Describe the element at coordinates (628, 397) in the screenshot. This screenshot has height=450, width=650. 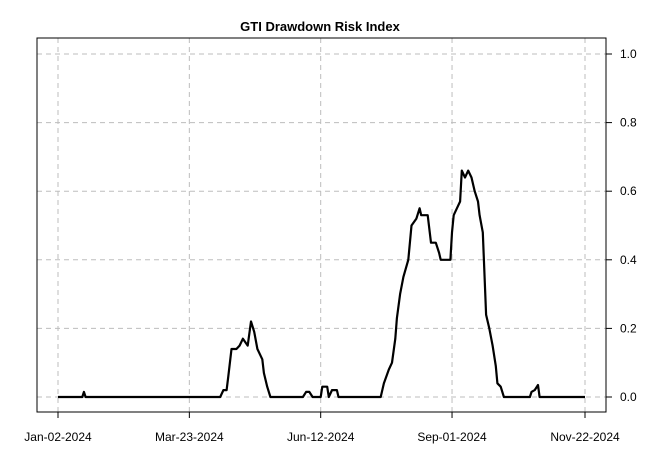
I see `y-tick-label: 0.0` at that location.